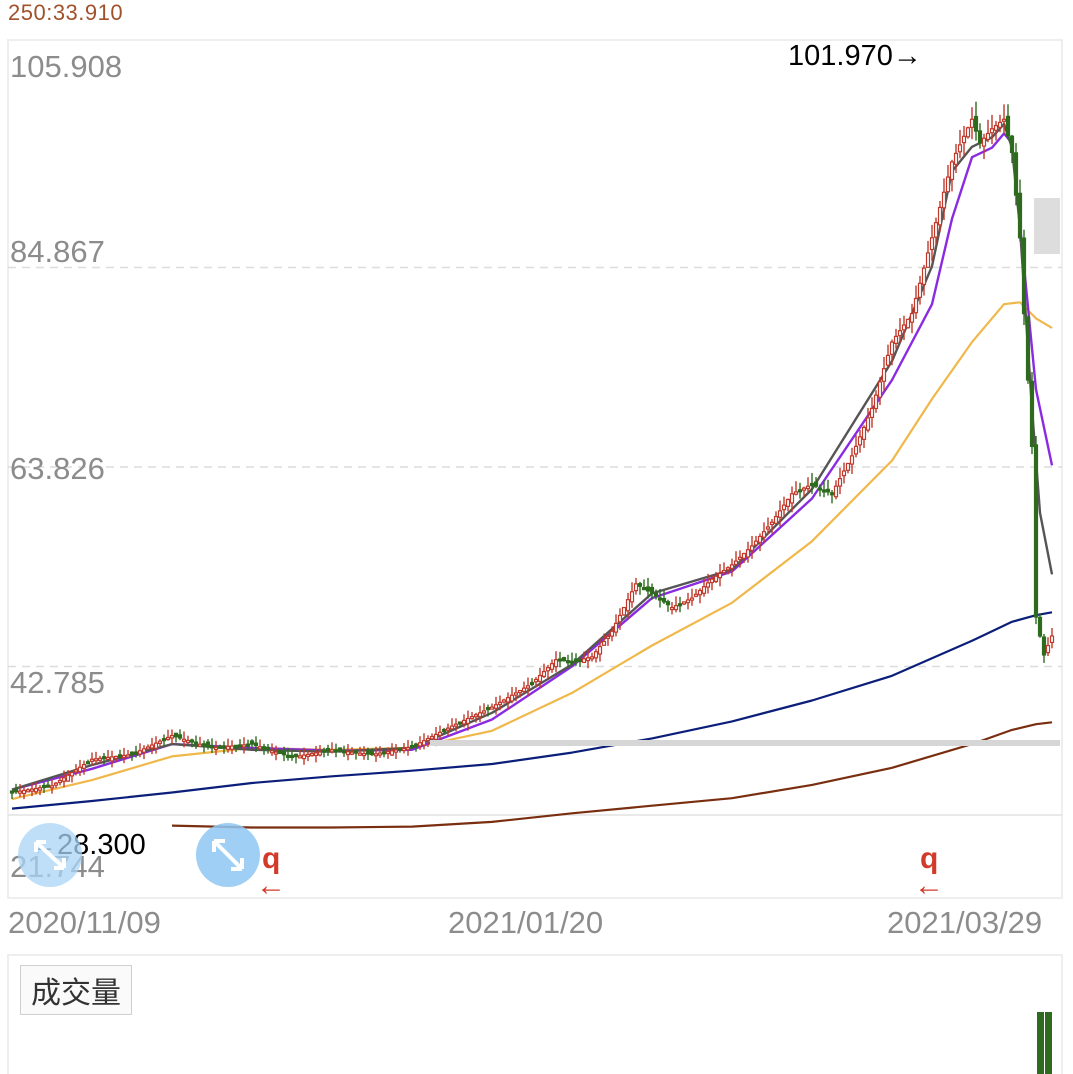  What do you see at coordinates (57, 682) in the screenshot?
I see `y-tick-label: 42.785` at bounding box center [57, 682].